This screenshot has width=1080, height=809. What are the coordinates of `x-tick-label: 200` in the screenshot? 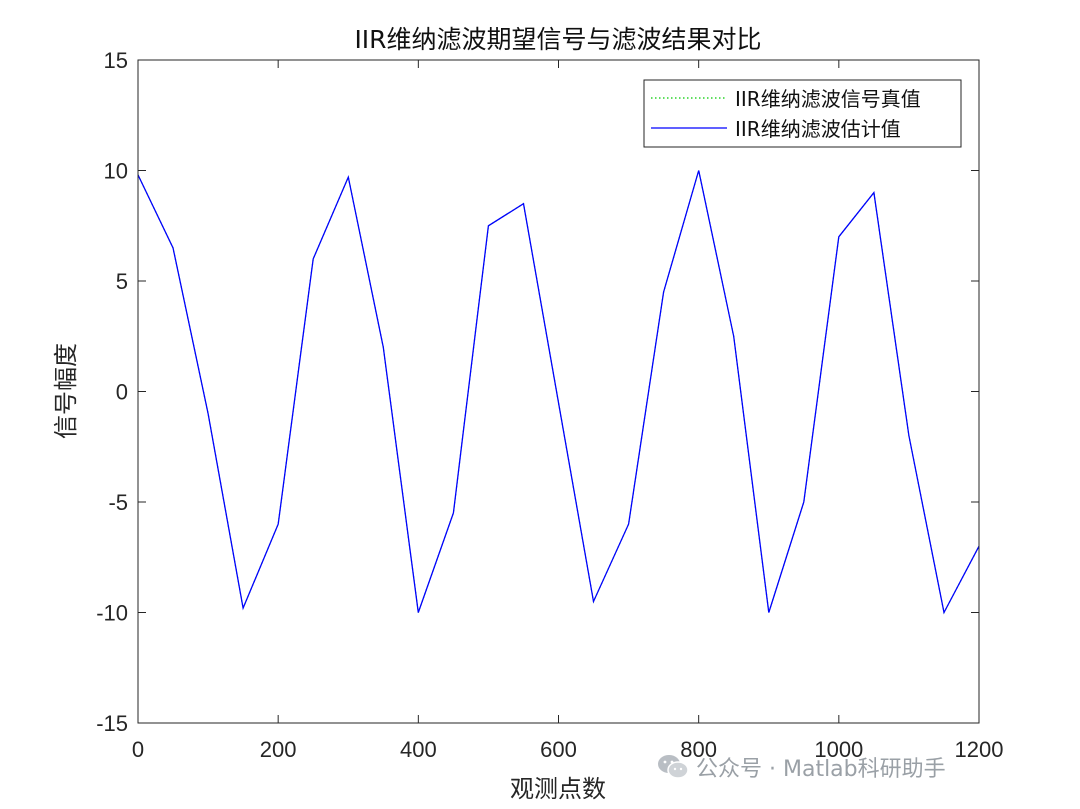 It's located at (278, 749).